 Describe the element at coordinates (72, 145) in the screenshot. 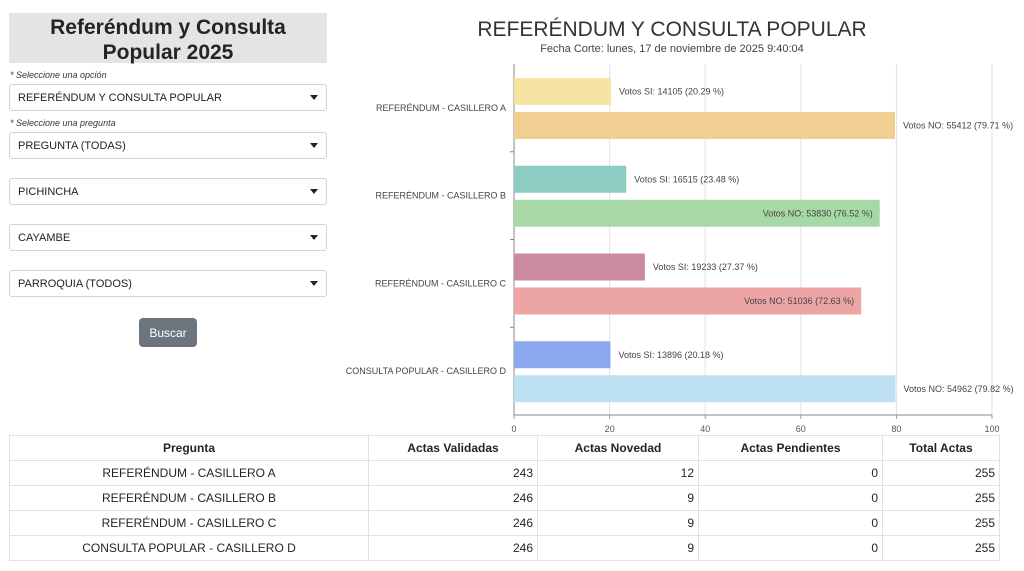

I see `question-select-value: PREGUNTA (TODAS)` at that location.